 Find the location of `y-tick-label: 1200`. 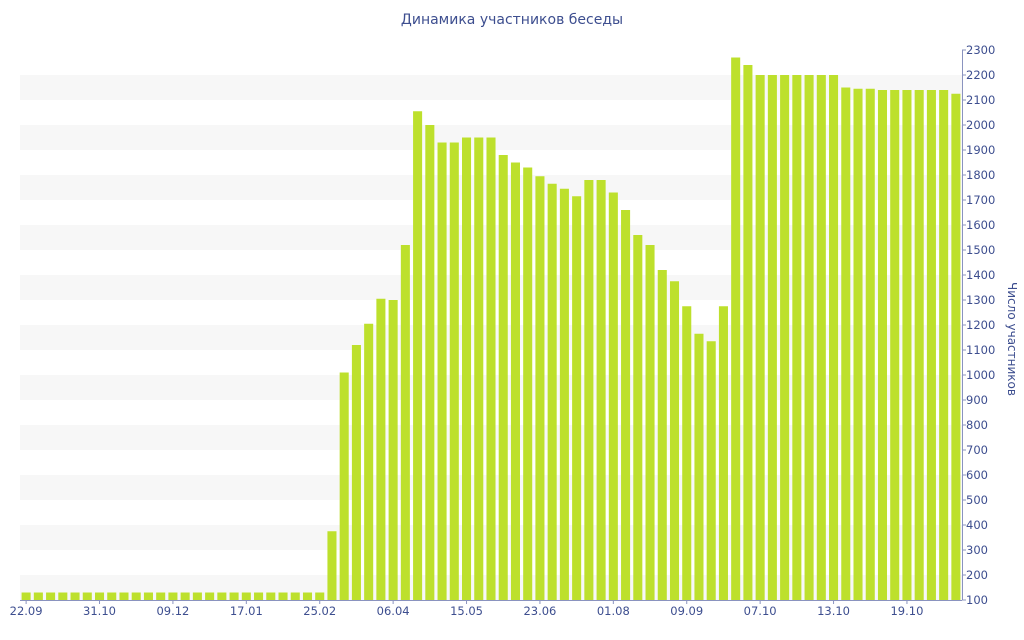

y-tick-label: 1200 is located at coordinates (980, 325).